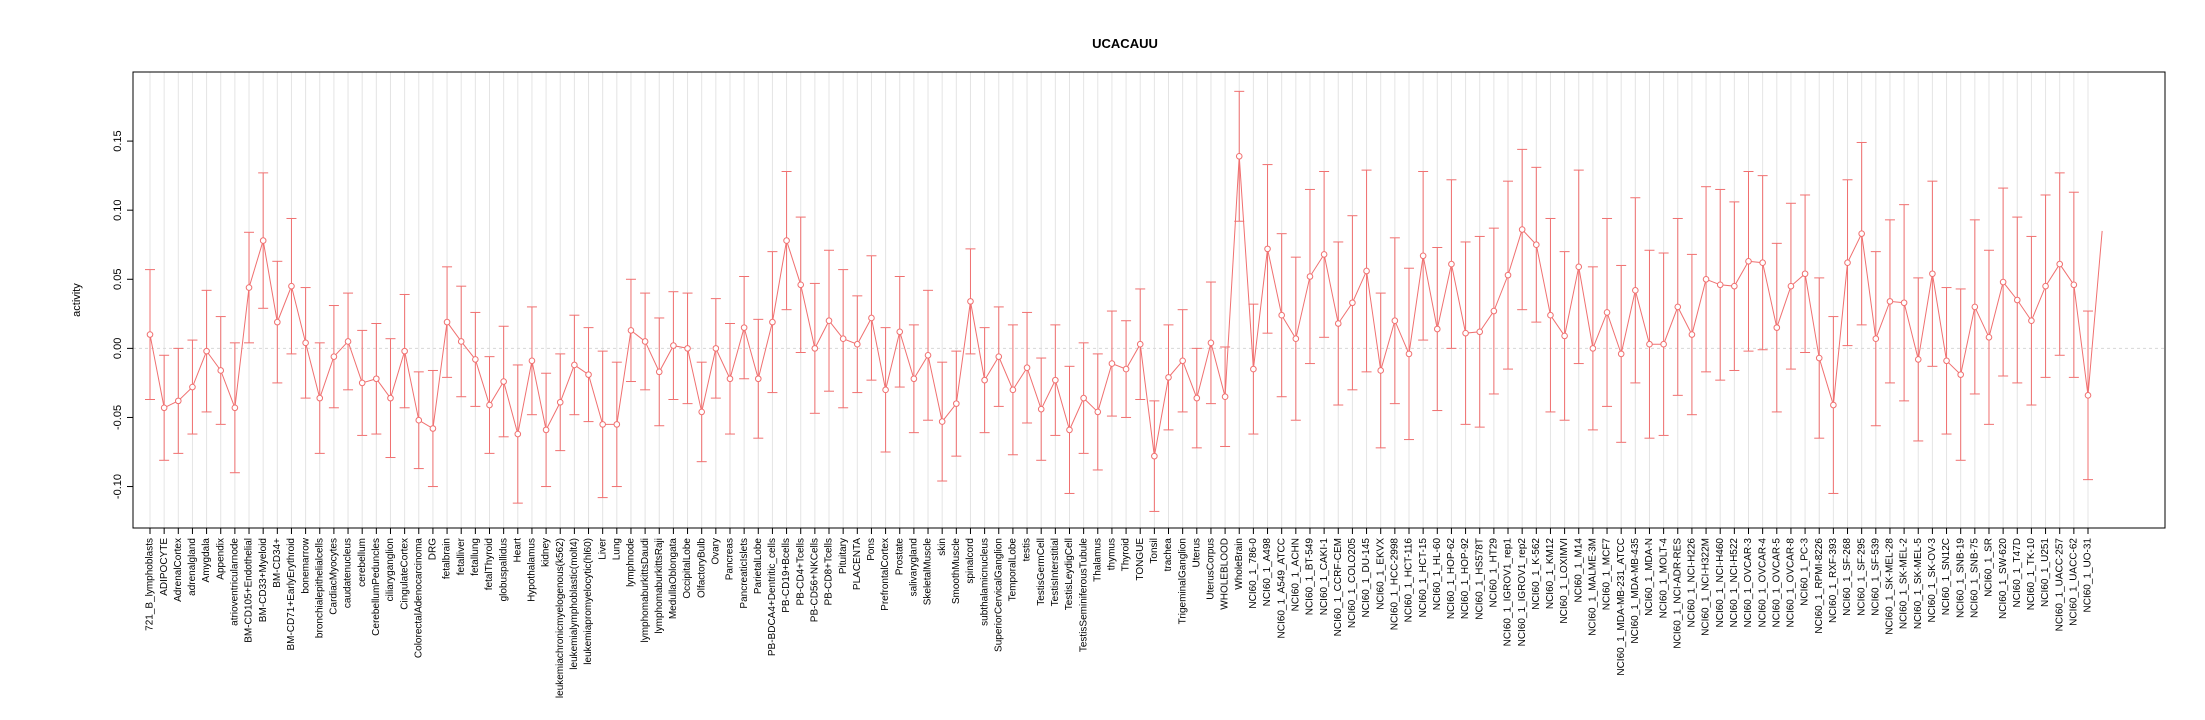  I want to click on x-tick-label: NCI60_1_SW-620, so click(2003, 578).